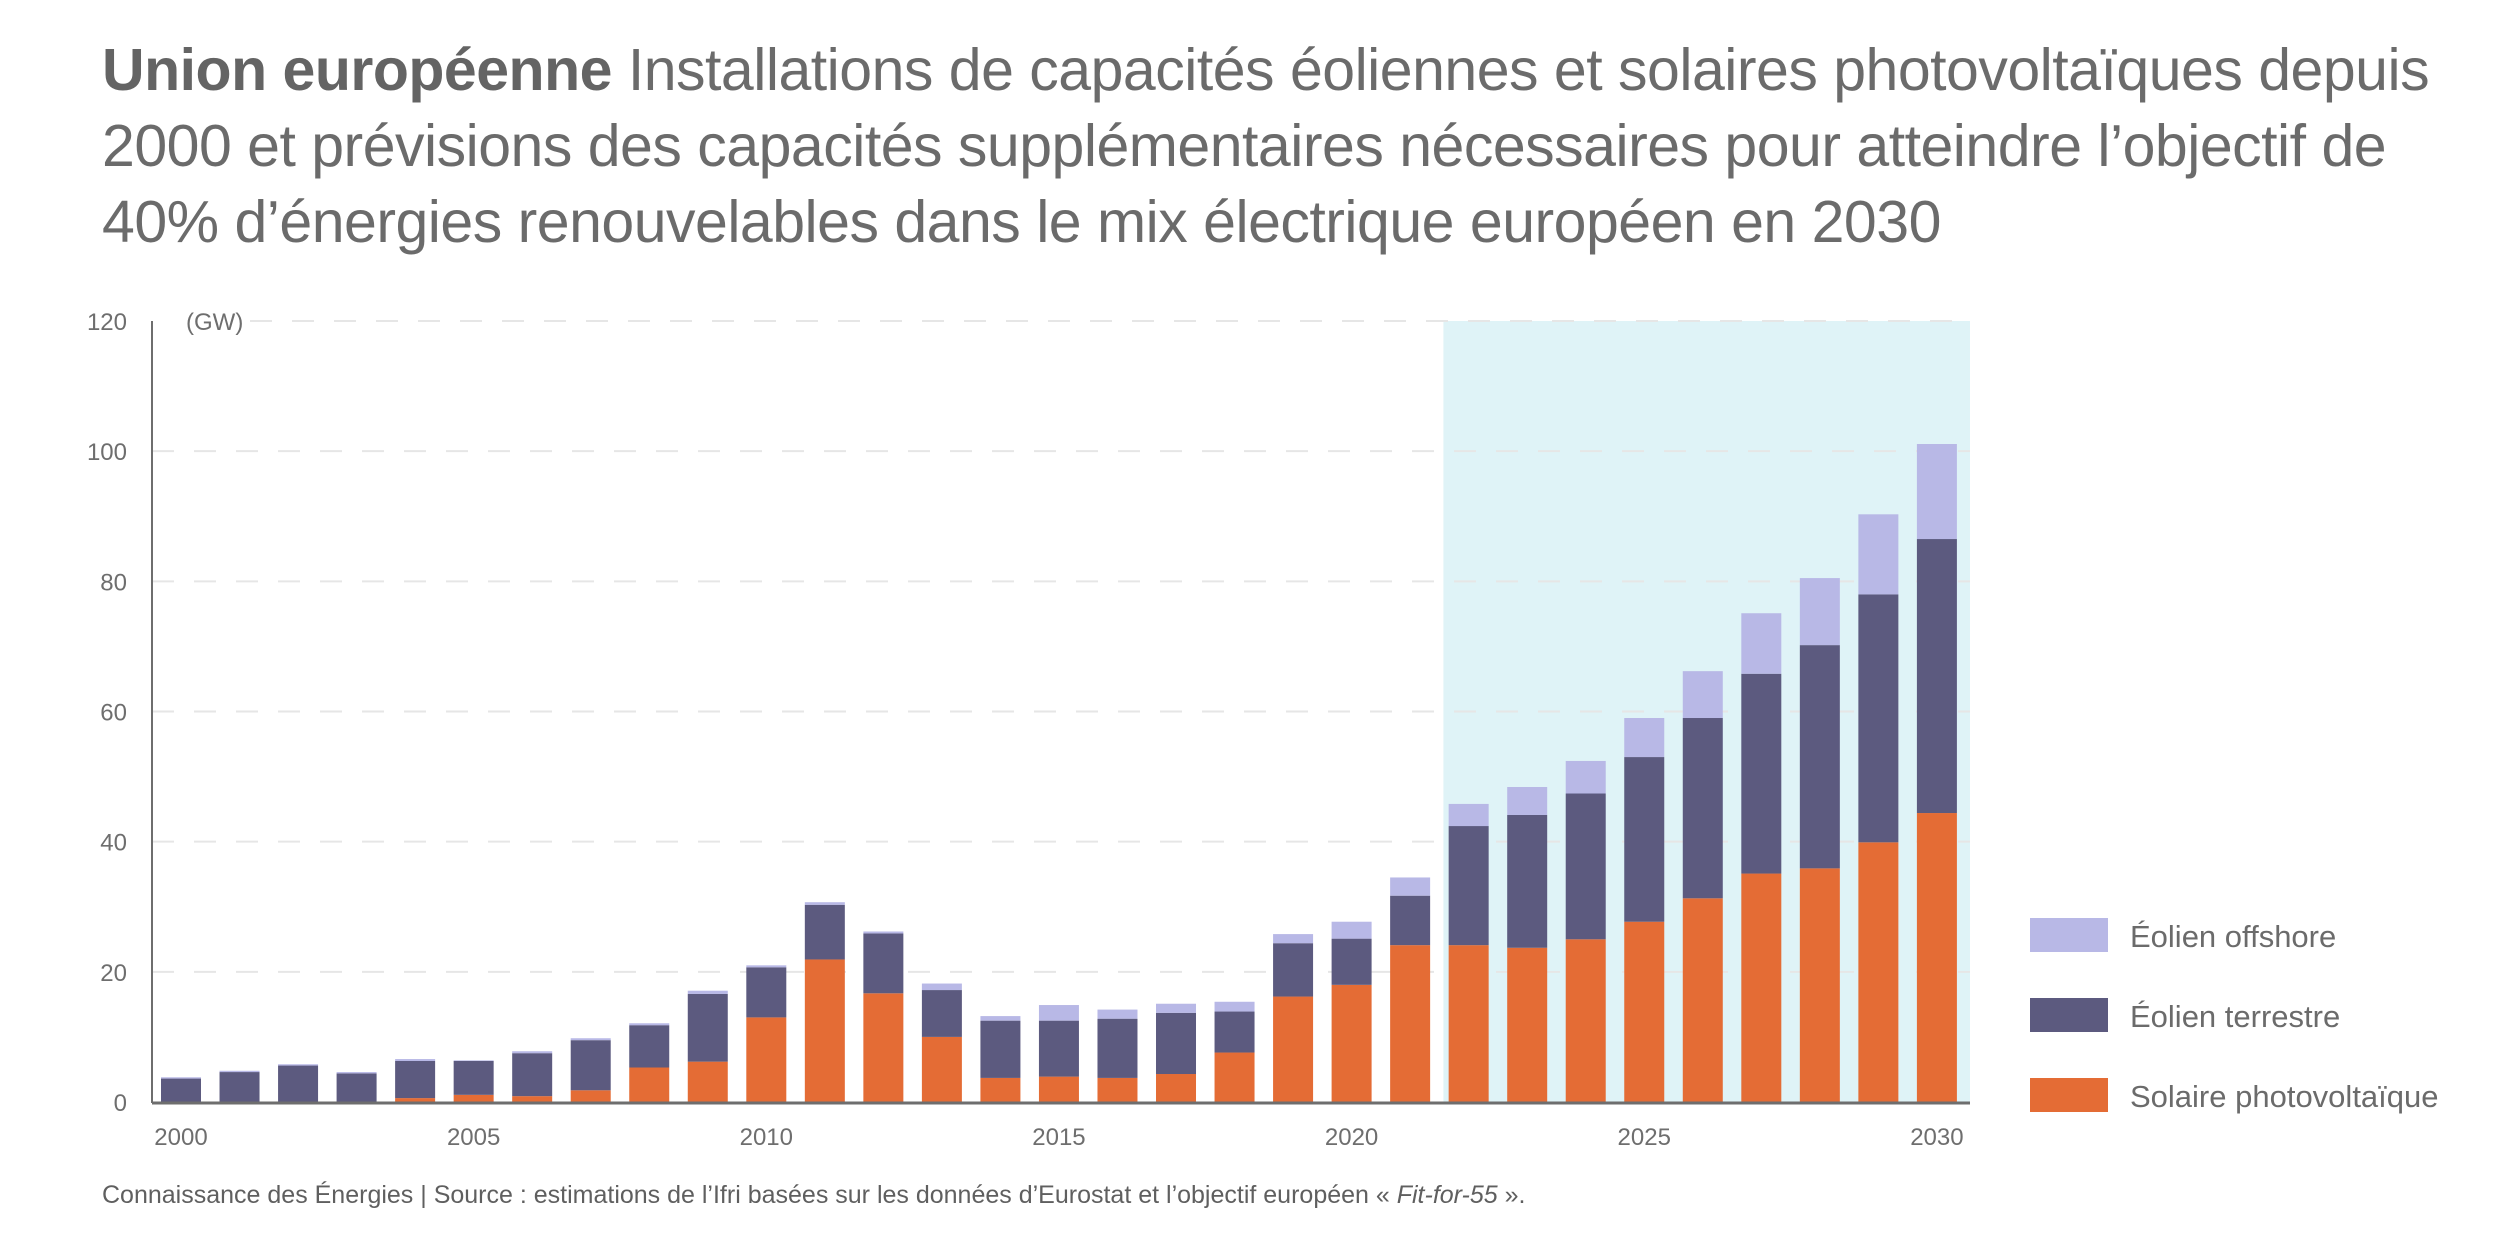  Describe the element at coordinates (1644, 1137) in the screenshot. I see `x-tick-label-2025: 2025` at that location.